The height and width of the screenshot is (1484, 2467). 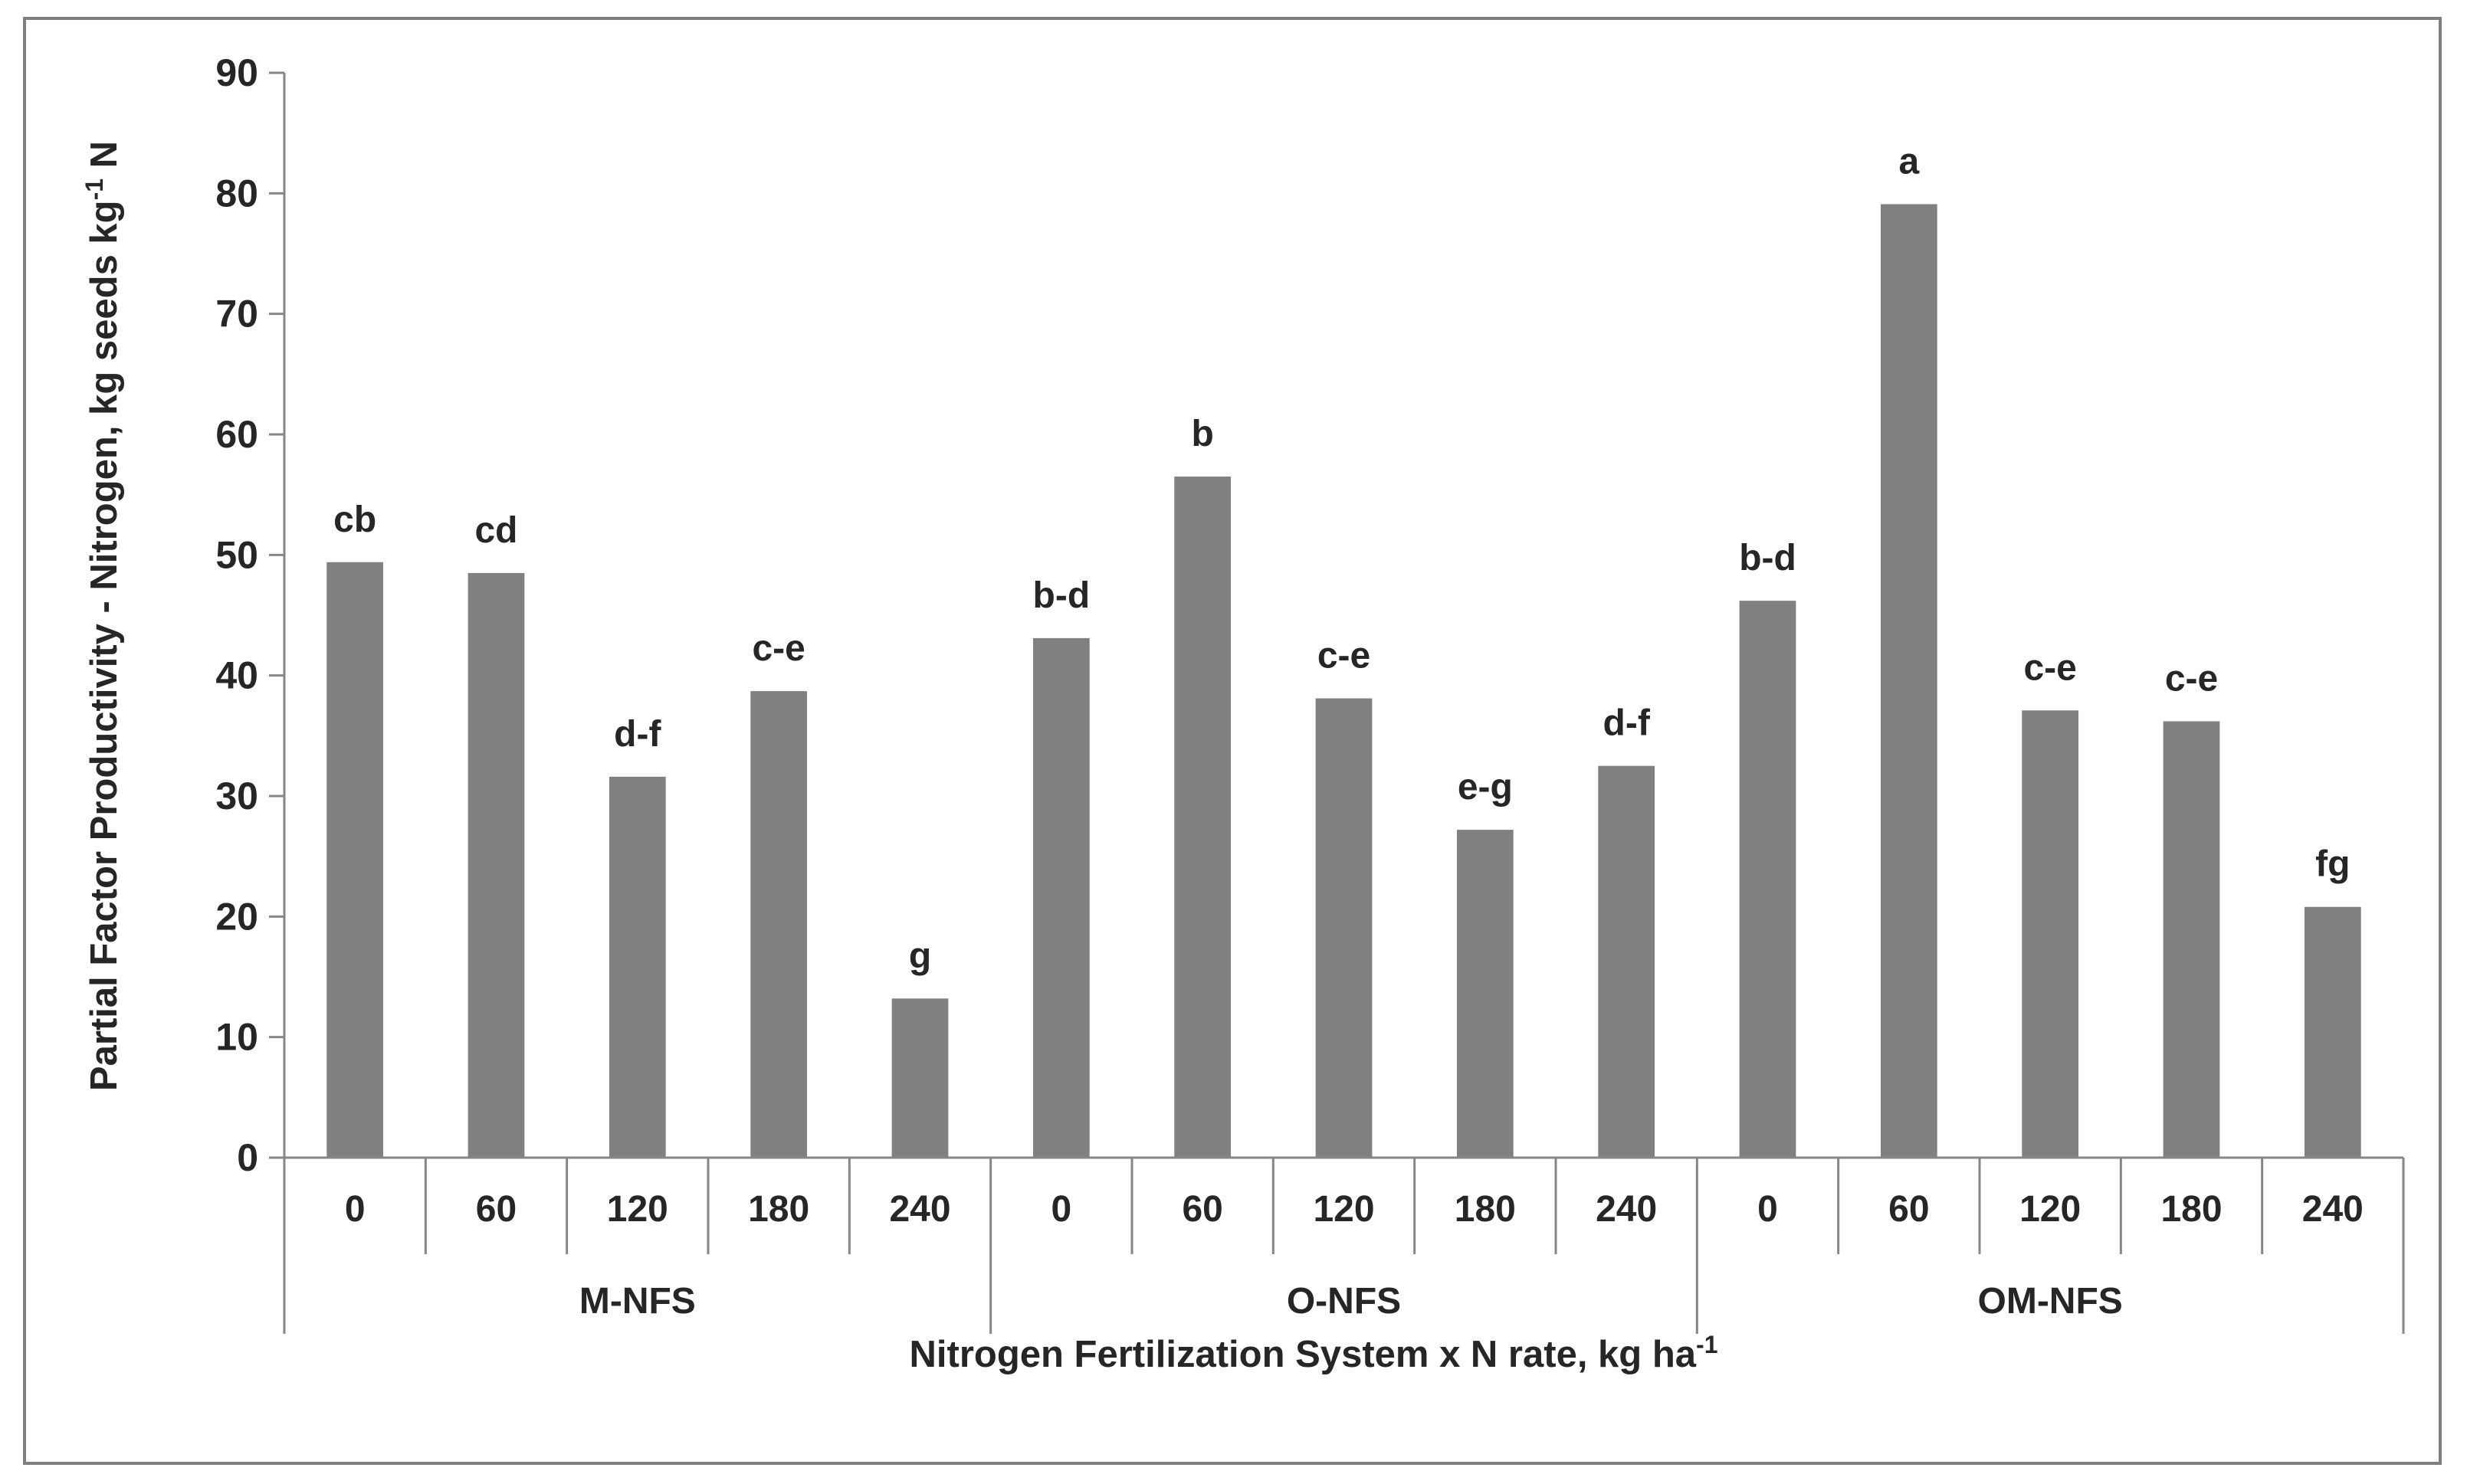 What do you see at coordinates (1344, 1301) in the screenshot?
I see `group-label: O-NFS` at bounding box center [1344, 1301].